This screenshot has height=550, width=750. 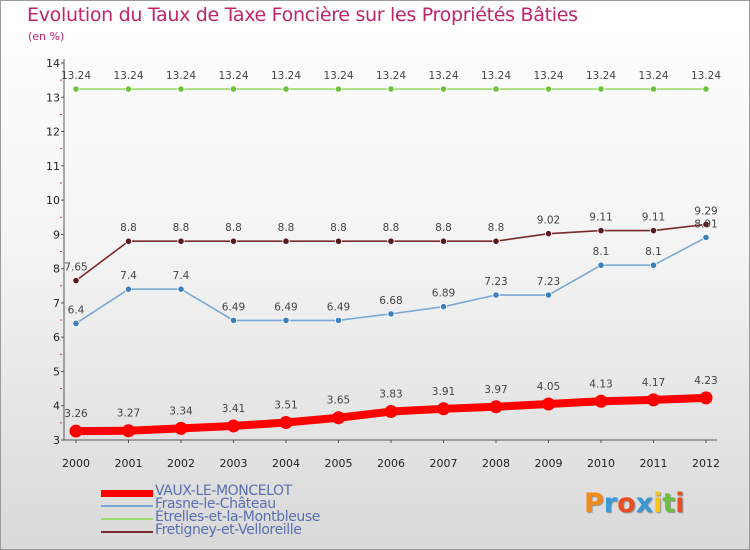 What do you see at coordinates (128, 414) in the screenshot?
I see `data-label: 3.27` at bounding box center [128, 414].